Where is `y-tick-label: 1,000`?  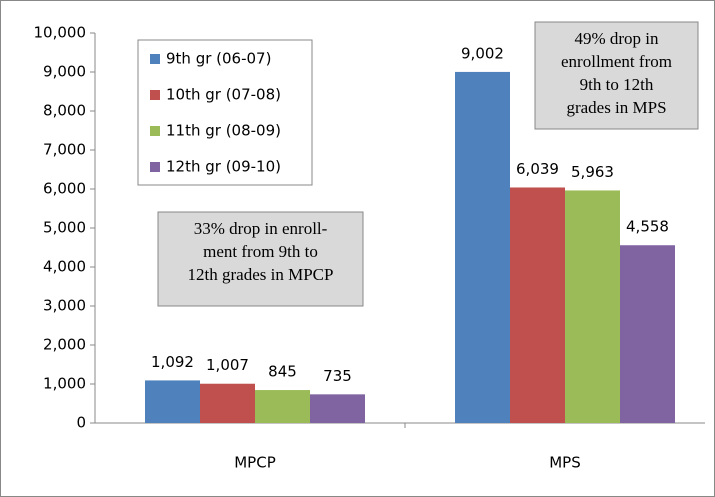
y-tick-label: 1,000 is located at coordinates (64, 384).